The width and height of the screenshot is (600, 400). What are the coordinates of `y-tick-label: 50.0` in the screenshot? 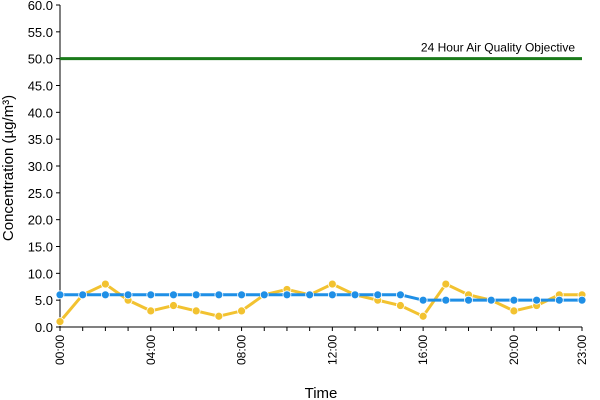 It's located at (40, 59).